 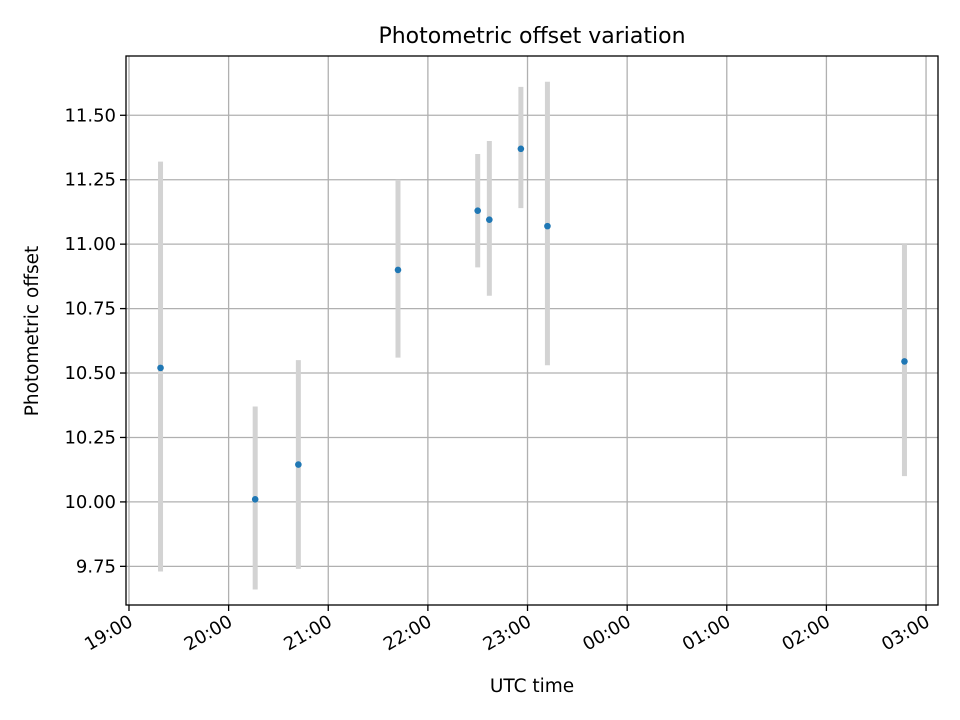 I want to click on x-axis-label: UTC time, so click(x=532, y=686).